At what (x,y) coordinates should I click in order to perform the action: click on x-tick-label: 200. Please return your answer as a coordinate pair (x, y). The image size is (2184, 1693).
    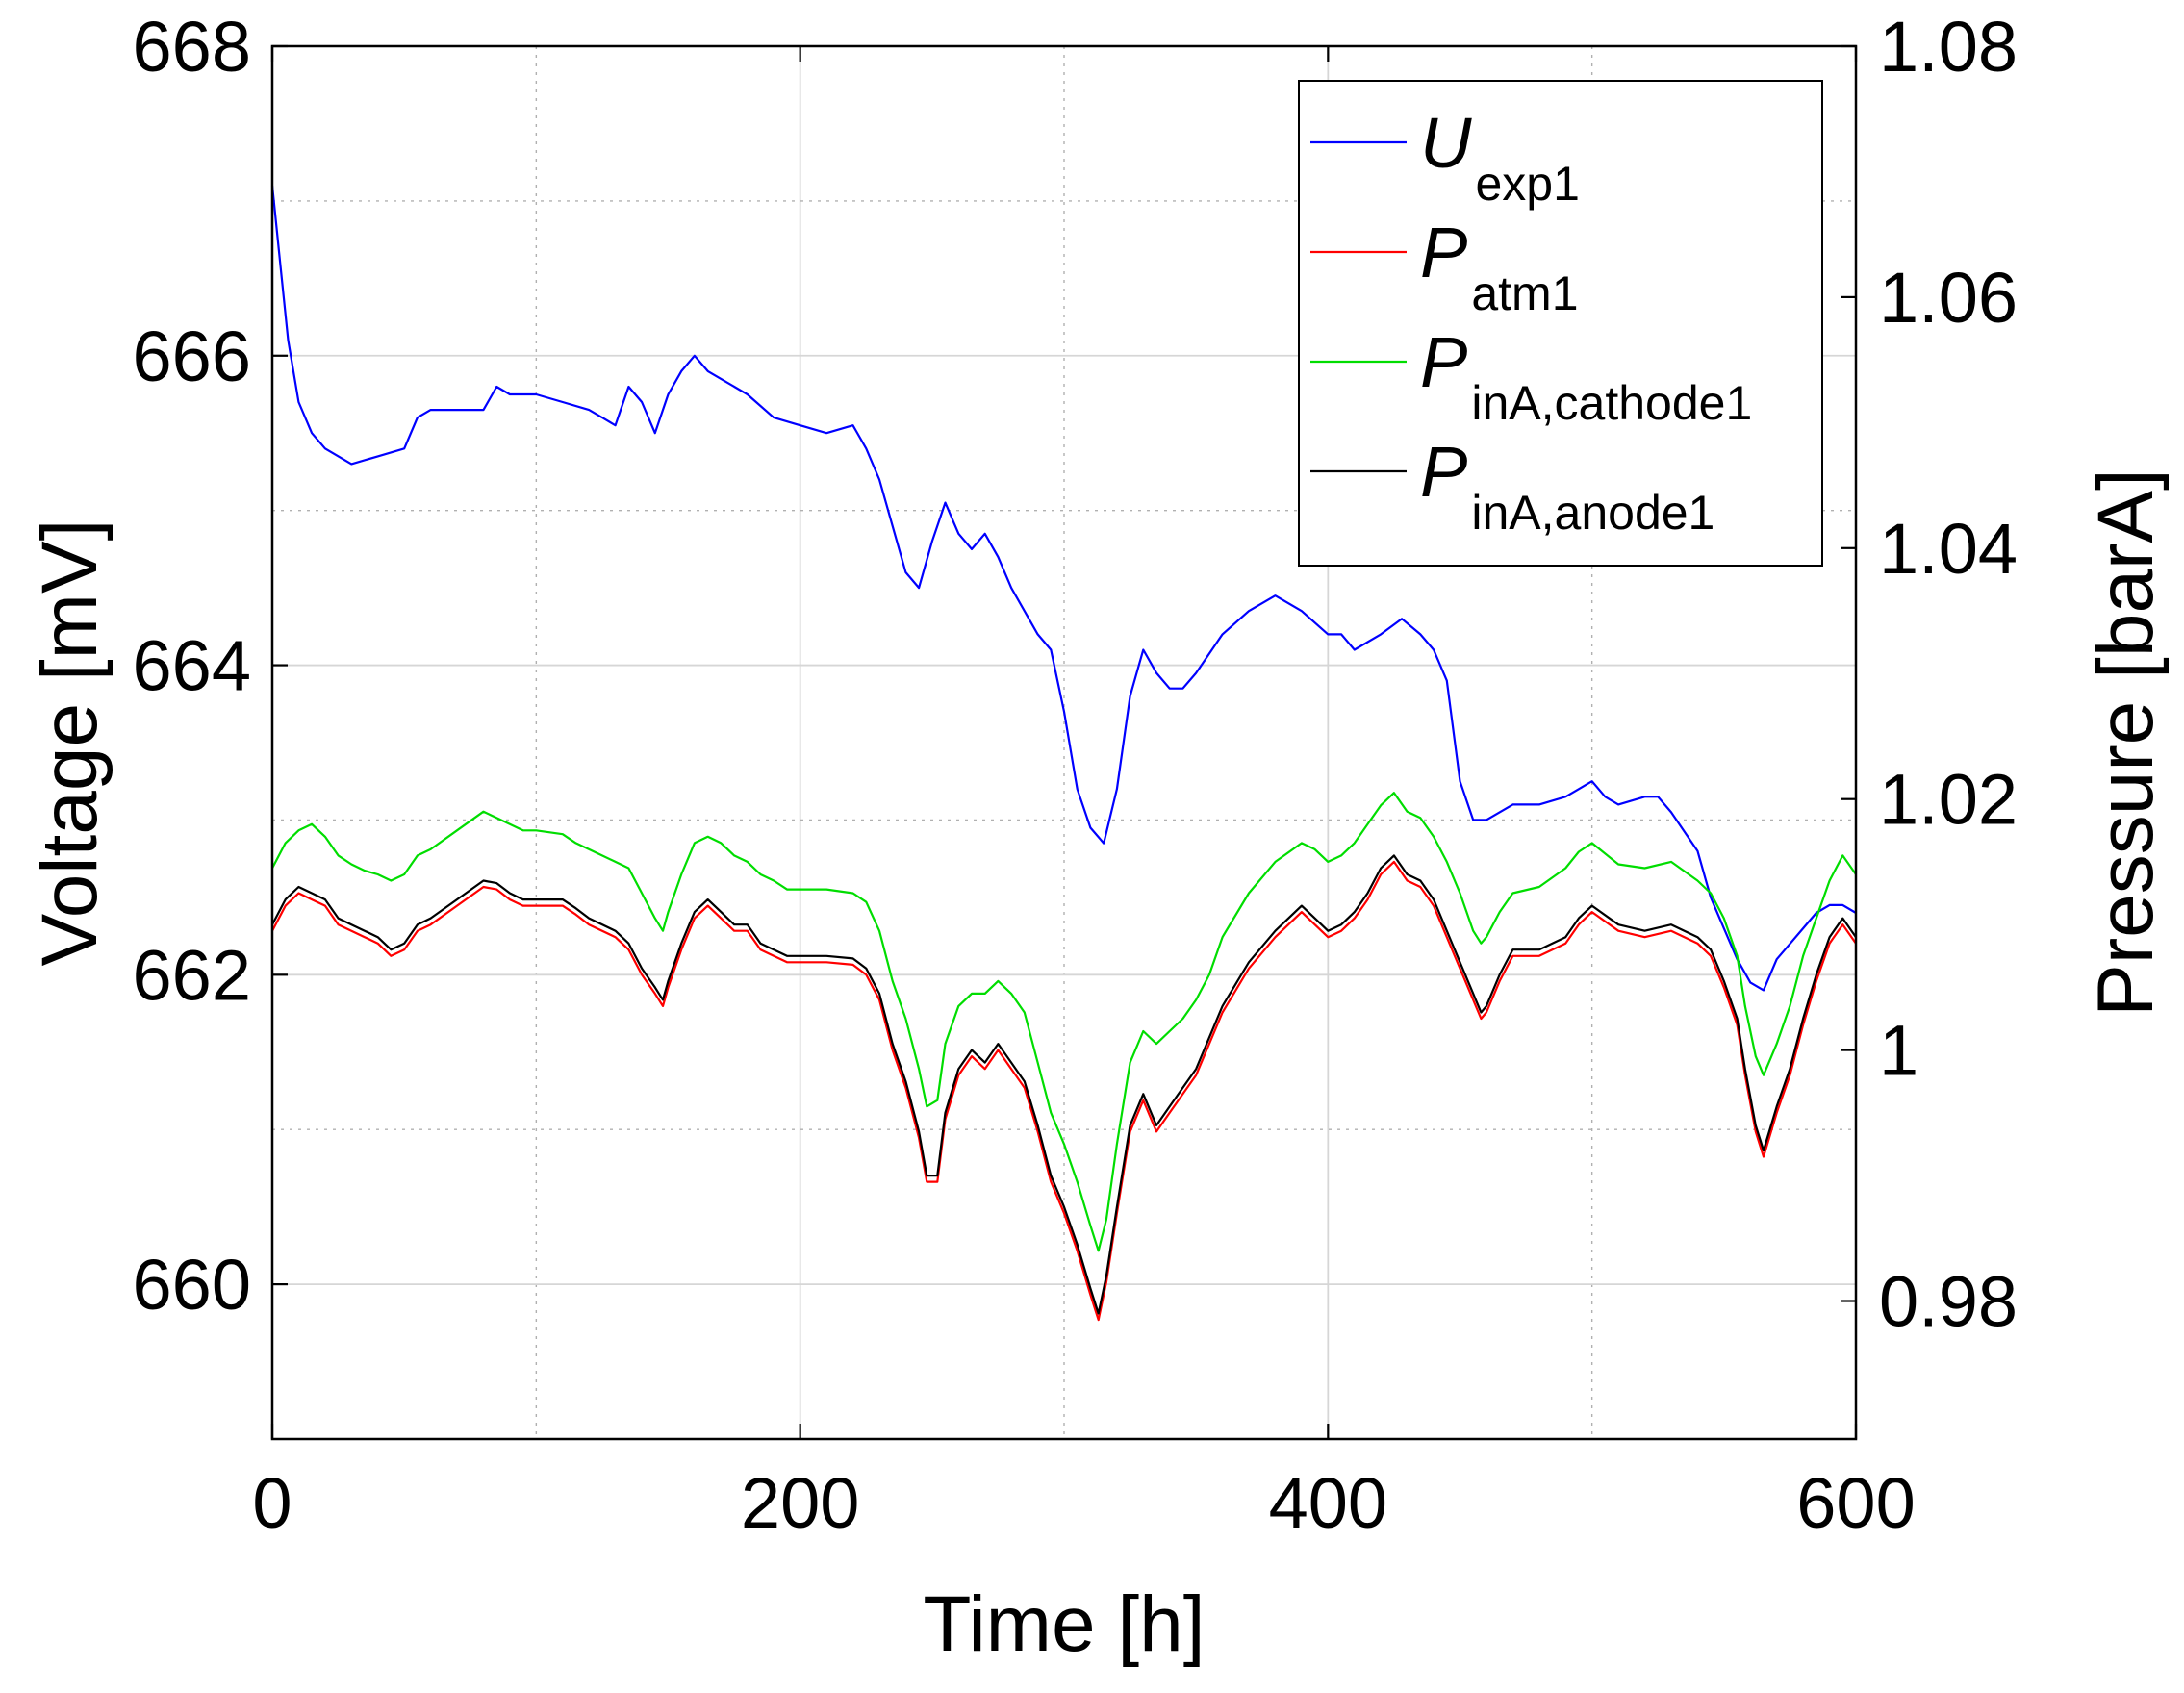
    Looking at the image, I should click on (800, 1503).